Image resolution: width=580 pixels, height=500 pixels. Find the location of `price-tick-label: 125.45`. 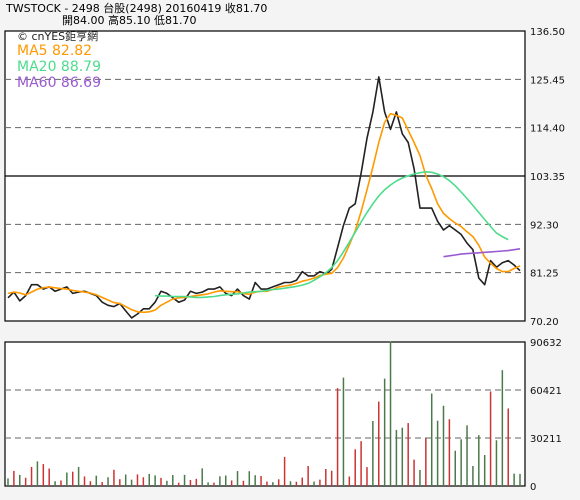

price-tick-label: 125.45 is located at coordinates (547, 80).